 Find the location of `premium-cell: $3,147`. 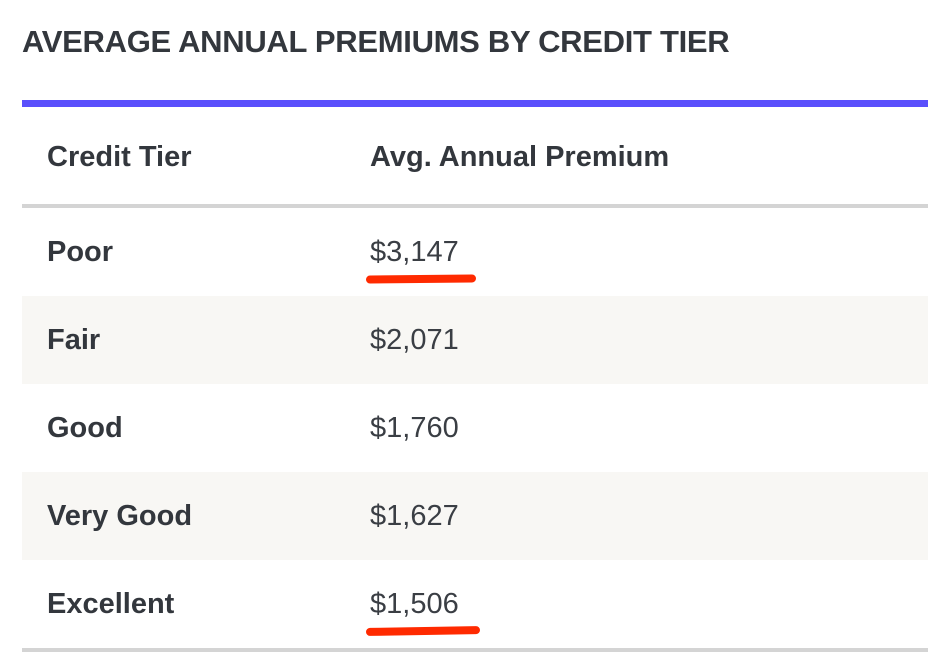

premium-cell: $3,147 is located at coordinates (421, 259).